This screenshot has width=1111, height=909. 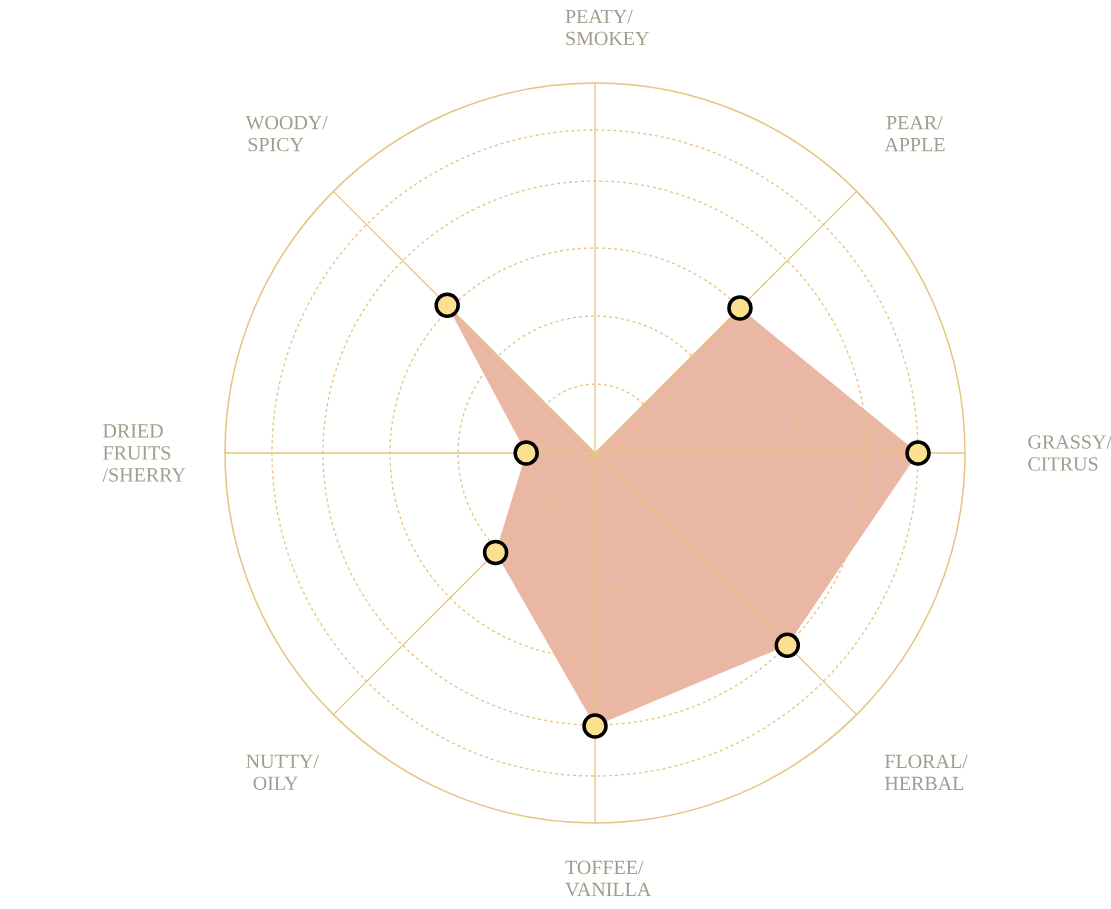 What do you see at coordinates (1069, 453) in the screenshot?
I see `spoke-label: GRASSY/ CITRUS` at bounding box center [1069, 453].